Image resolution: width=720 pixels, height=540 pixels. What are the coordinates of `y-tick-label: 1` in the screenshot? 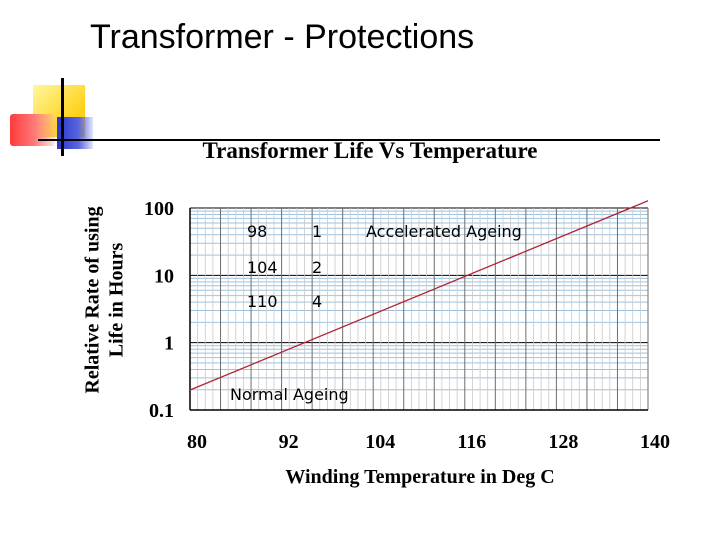 It's located at (169, 344).